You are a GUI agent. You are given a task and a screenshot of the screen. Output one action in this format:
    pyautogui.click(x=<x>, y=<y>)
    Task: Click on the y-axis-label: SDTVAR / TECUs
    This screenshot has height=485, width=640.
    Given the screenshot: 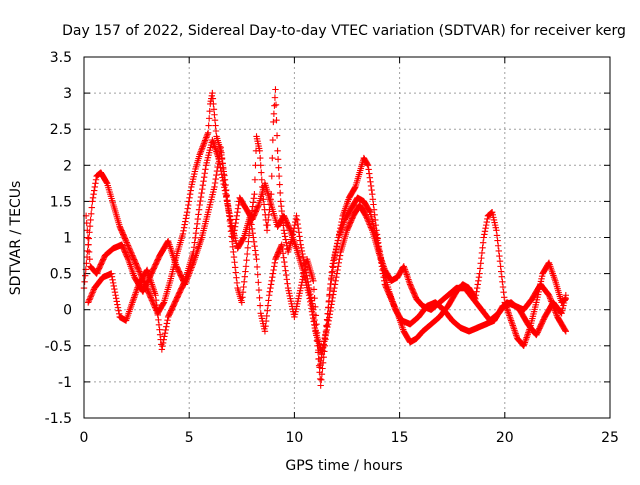 What is the action you would take?
    pyautogui.click(x=16, y=238)
    